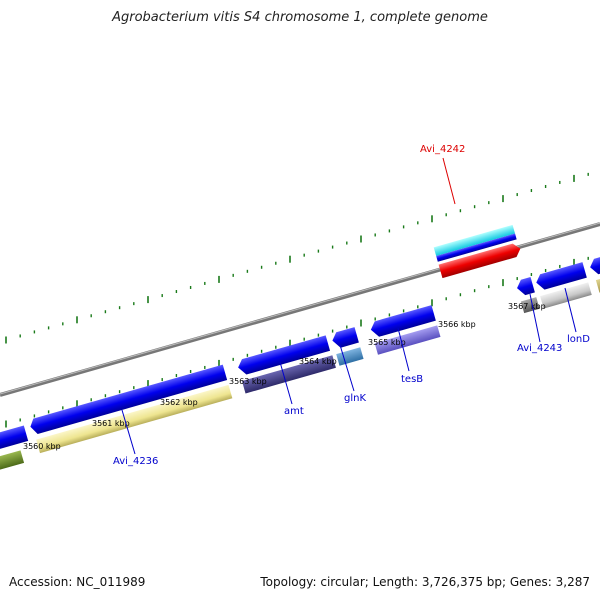 The width and height of the screenshot is (600, 600). I want to click on leader-lond, so click(570, 310).